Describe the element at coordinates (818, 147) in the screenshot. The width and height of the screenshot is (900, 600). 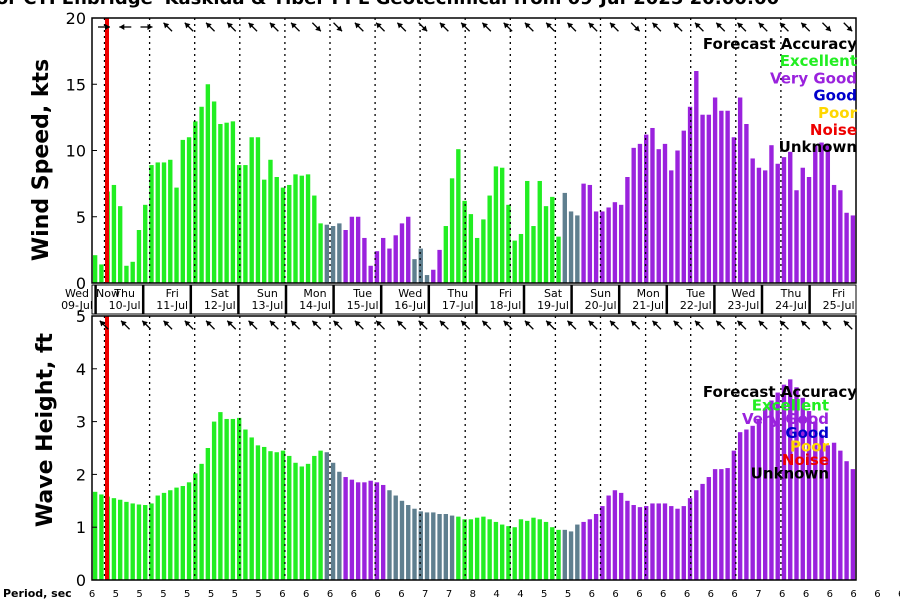
I see `legend-item: Unknown` at that location.